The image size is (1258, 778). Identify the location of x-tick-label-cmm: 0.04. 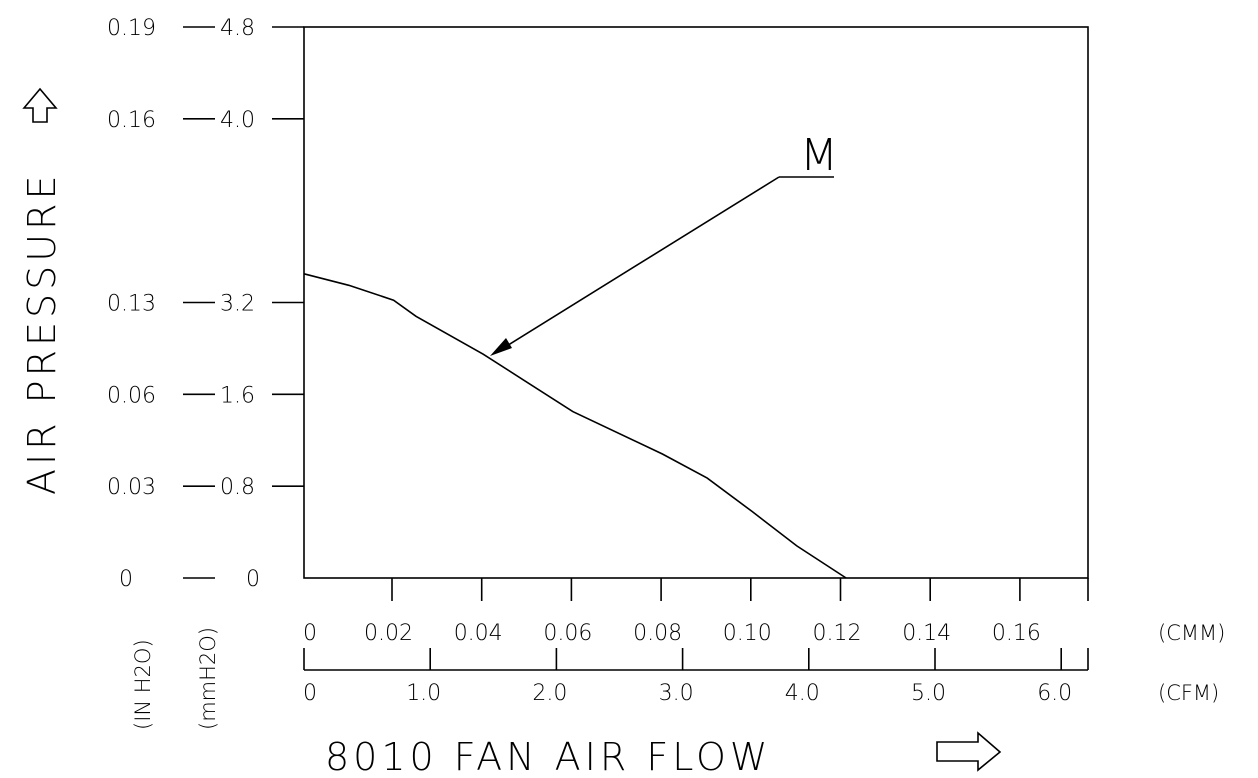
(478, 633).